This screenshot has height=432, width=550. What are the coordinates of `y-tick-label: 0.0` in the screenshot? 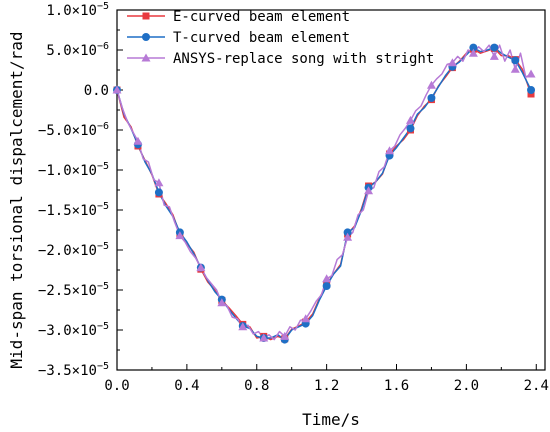 It's located at (96, 91).